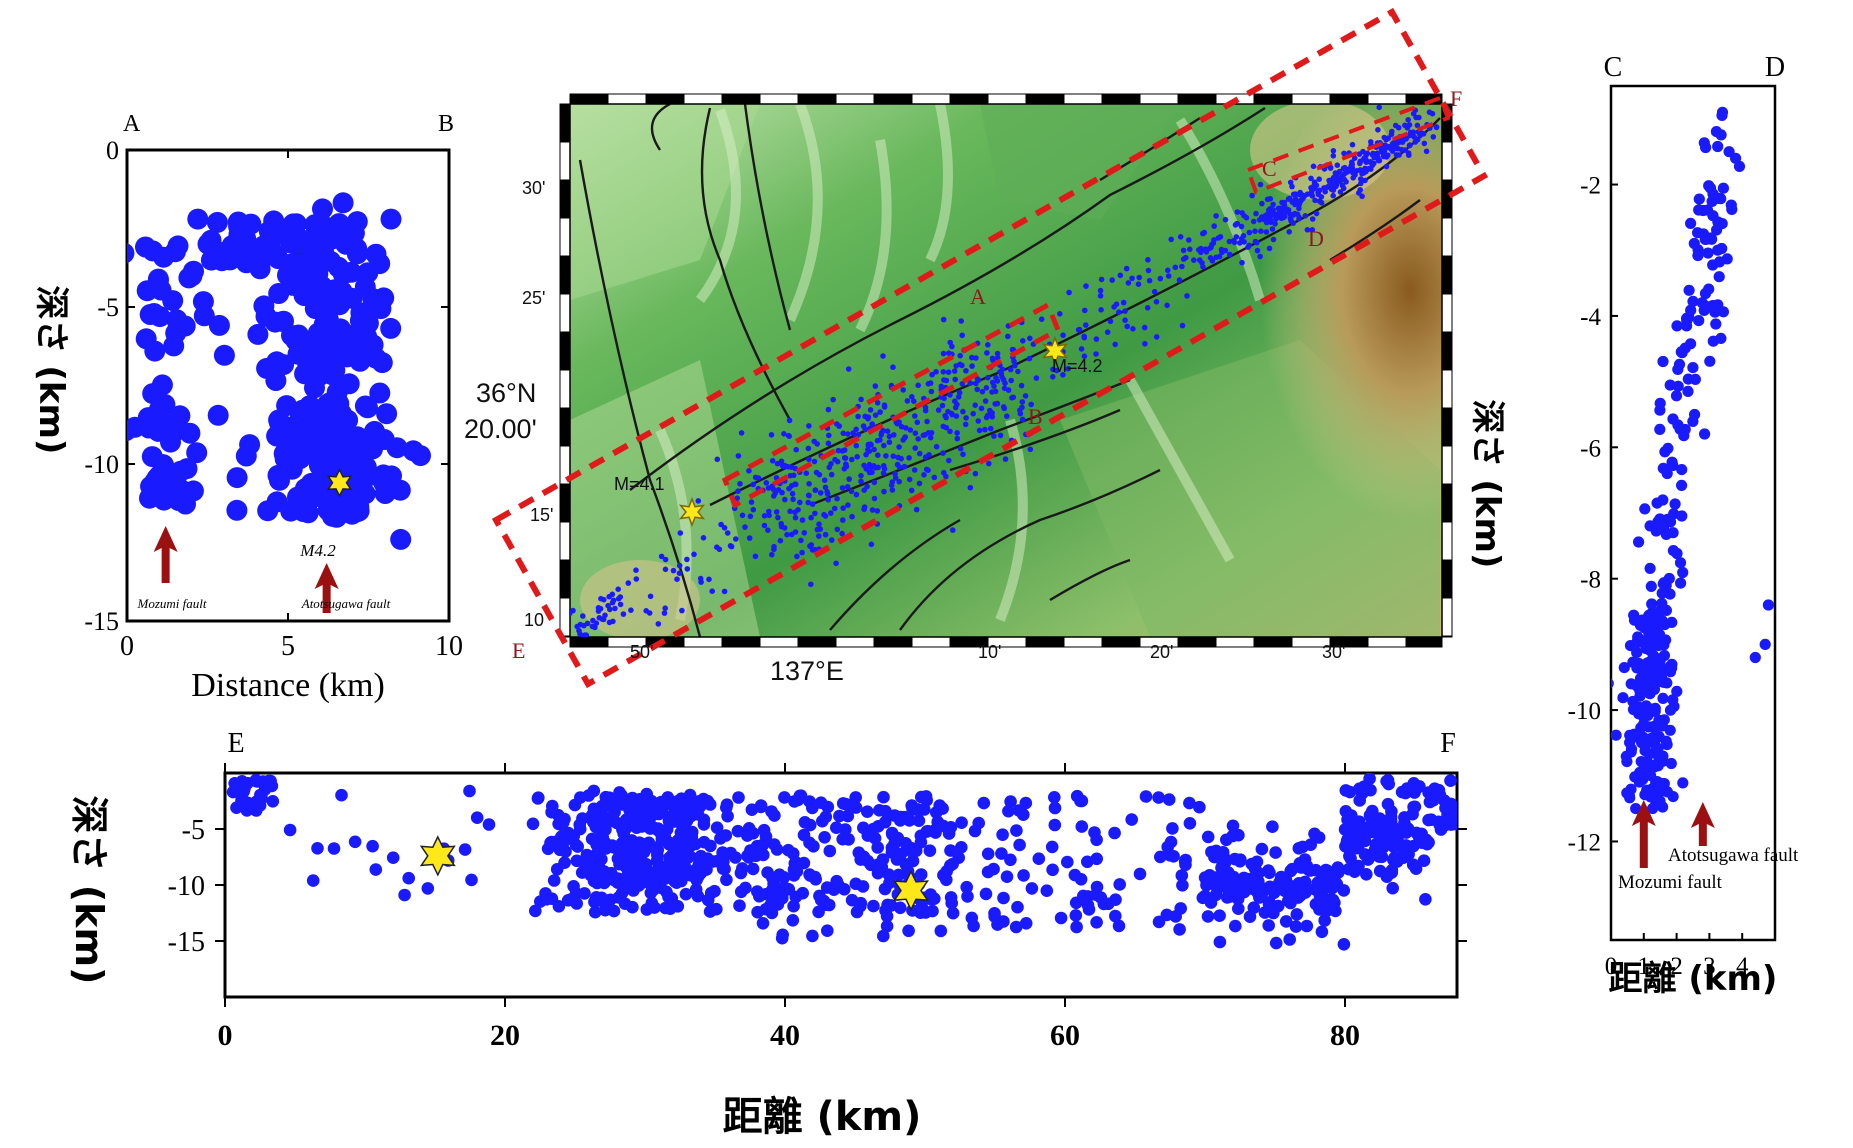  What do you see at coordinates (1658, 576) in the screenshot?
I see `cd-axis-ticks: 0 1 2 3 4 -2 -4 -6 -8 -10 -12` at bounding box center [1658, 576].